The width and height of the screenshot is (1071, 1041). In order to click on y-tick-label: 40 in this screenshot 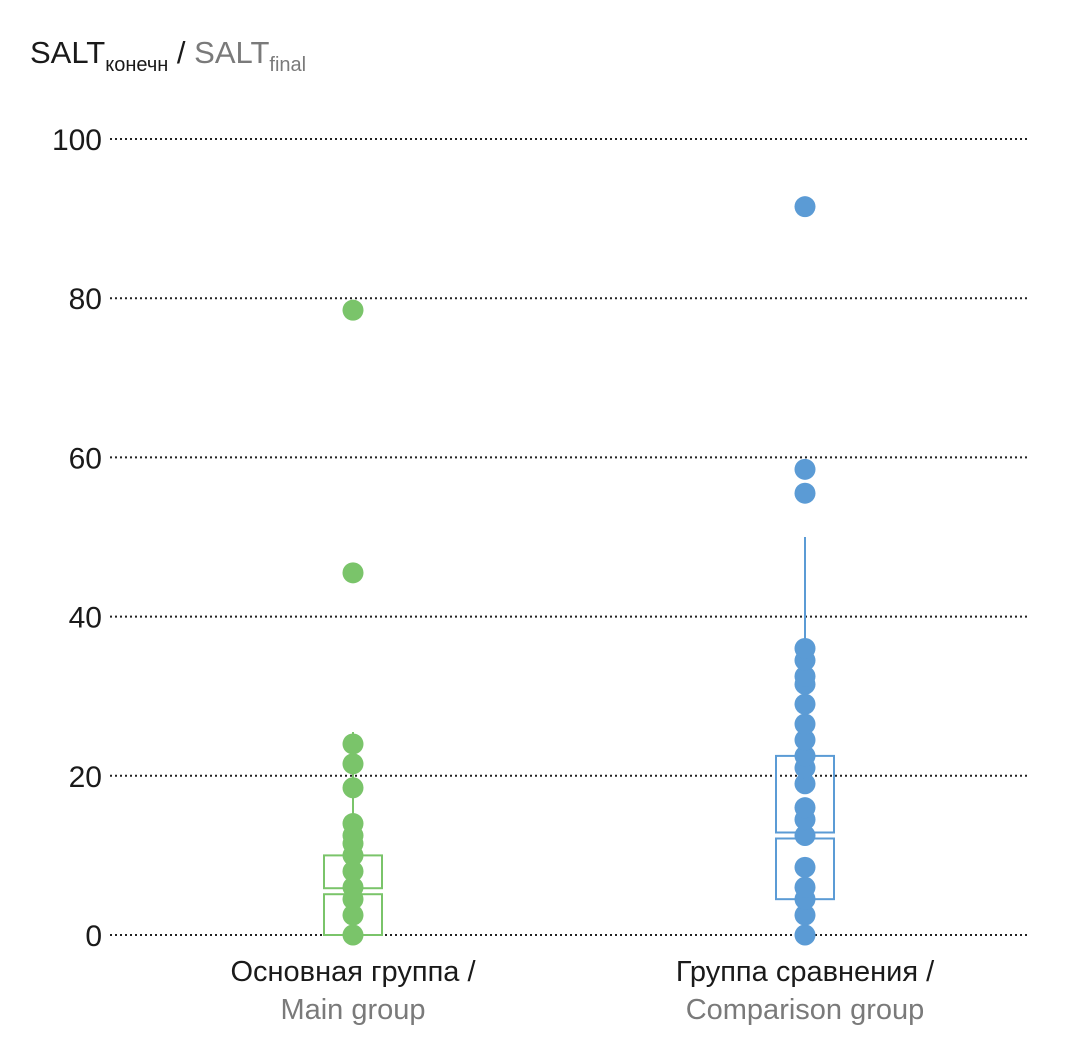, I will do `click(85, 618)`.